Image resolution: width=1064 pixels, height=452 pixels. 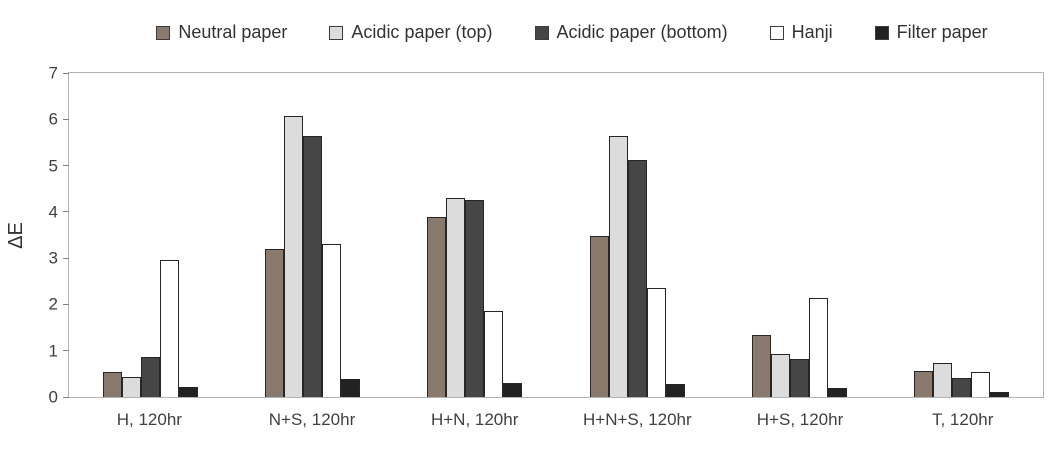 I want to click on x-tick-label: H+N, 120hr, so click(x=474, y=419).